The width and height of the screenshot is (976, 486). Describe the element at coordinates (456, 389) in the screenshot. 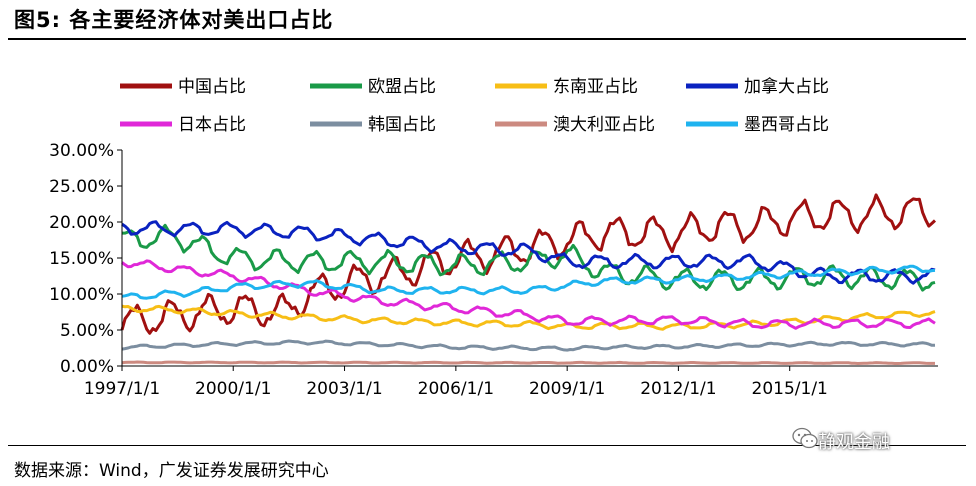

I see `x-tick-label: 2006/1/1` at that location.